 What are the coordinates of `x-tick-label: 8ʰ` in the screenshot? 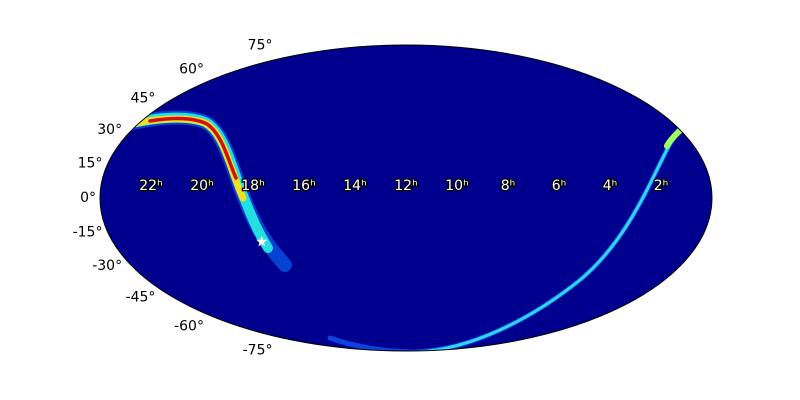 It's located at (508, 186).